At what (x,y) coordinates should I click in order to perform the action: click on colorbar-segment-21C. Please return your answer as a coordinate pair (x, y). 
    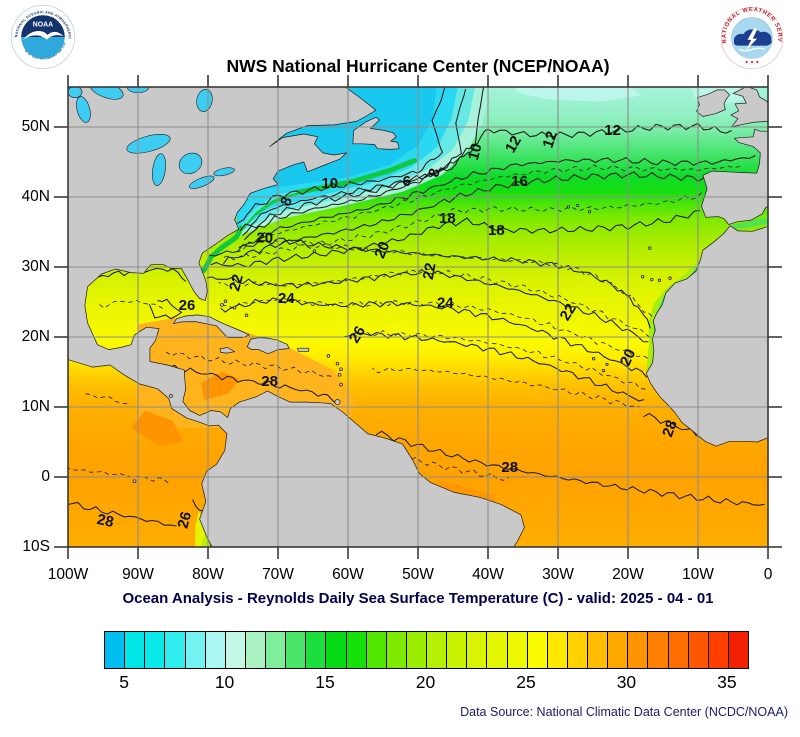
    Looking at the image, I should click on (456, 650).